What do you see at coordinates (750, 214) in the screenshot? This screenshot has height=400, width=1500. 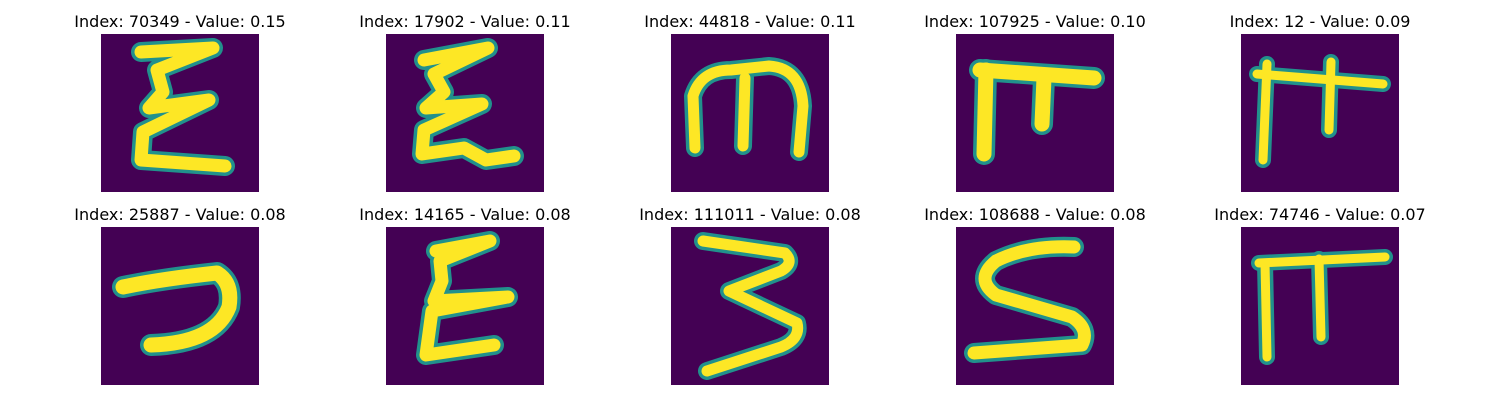 I see `panel-title: Index: 111011 - Value: 0.08` at bounding box center [750, 214].